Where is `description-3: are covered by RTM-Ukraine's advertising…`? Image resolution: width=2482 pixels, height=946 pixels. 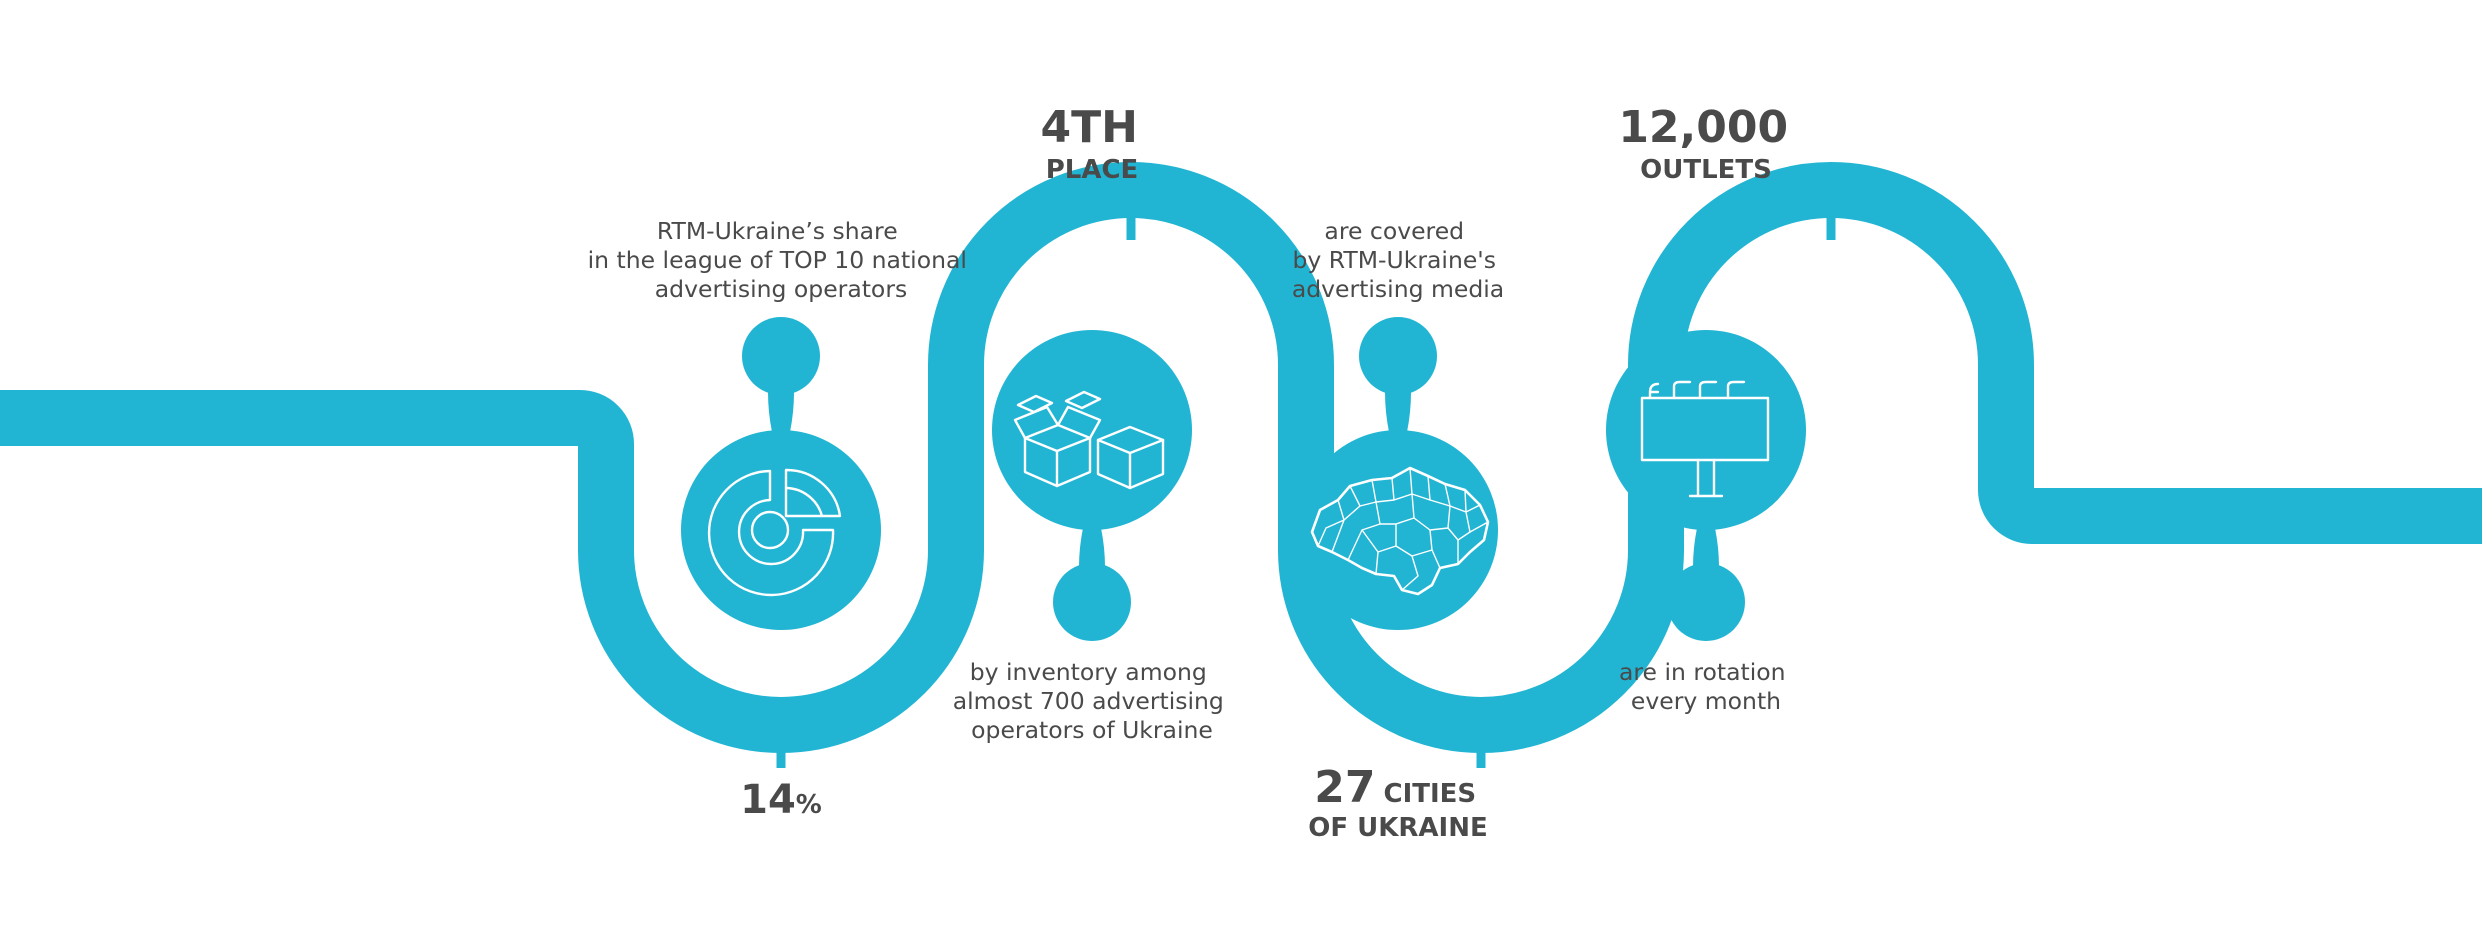 description-3: are covered by RTM-Ukraine's advertising… is located at coordinates (1398, 260).